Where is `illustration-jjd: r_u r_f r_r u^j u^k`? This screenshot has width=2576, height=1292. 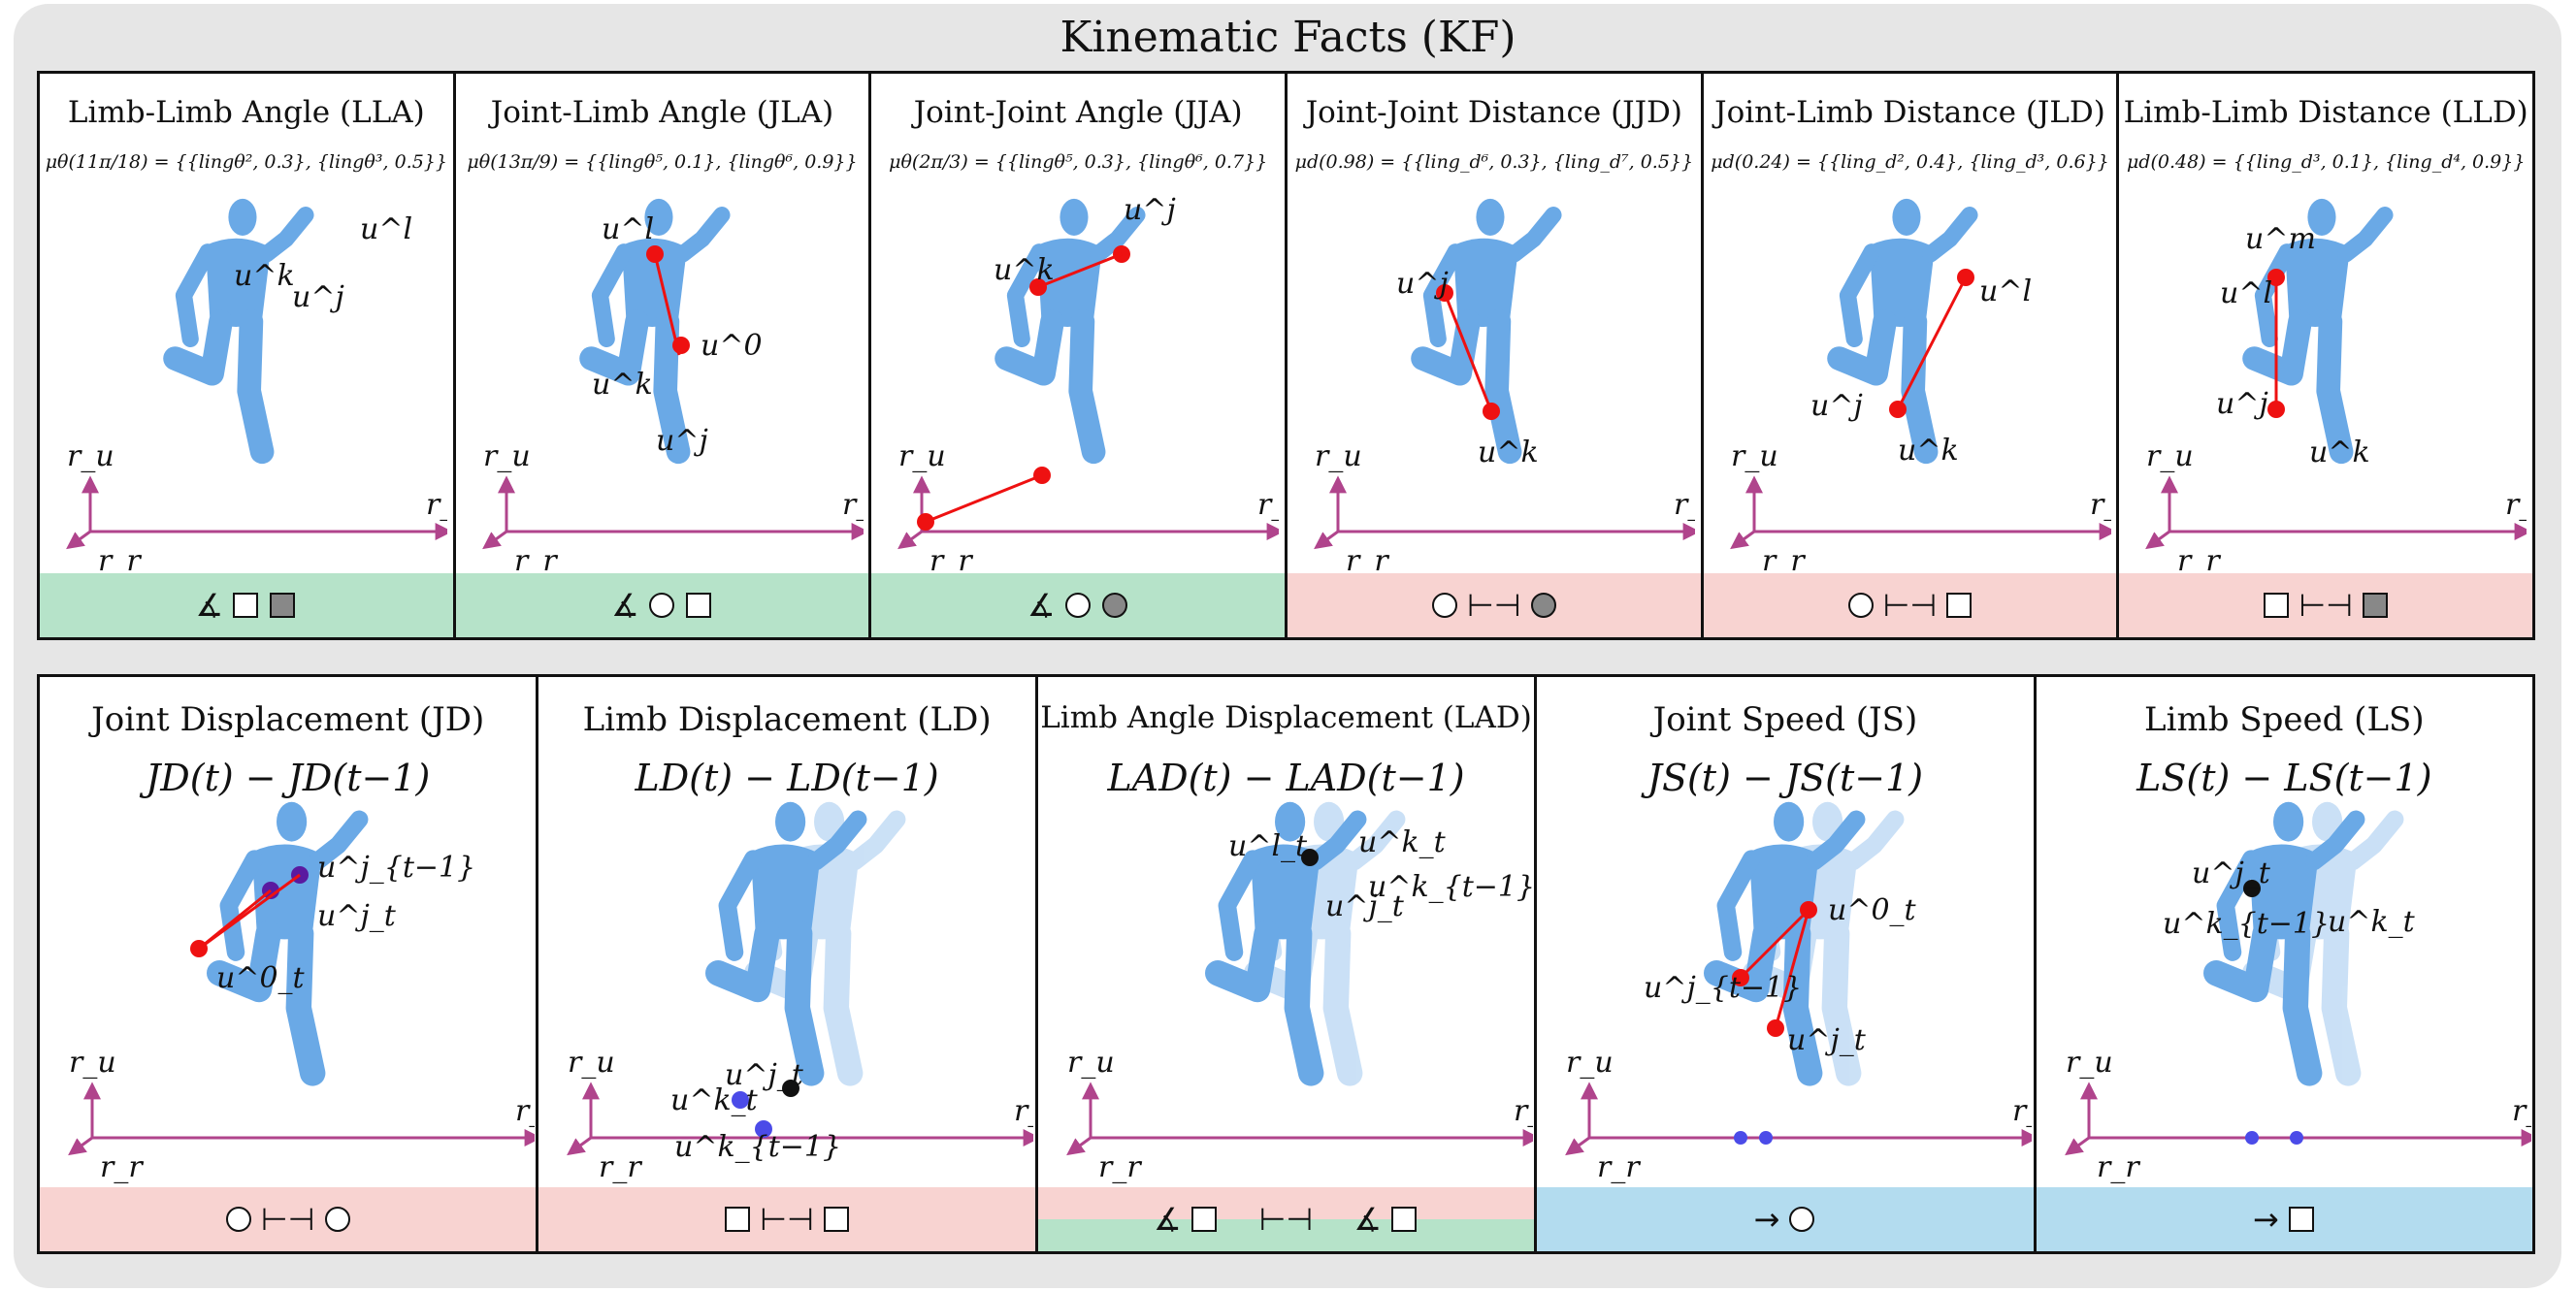 illustration-jjd: r_u r_f r_r u^j u^k is located at coordinates (1492, 326).